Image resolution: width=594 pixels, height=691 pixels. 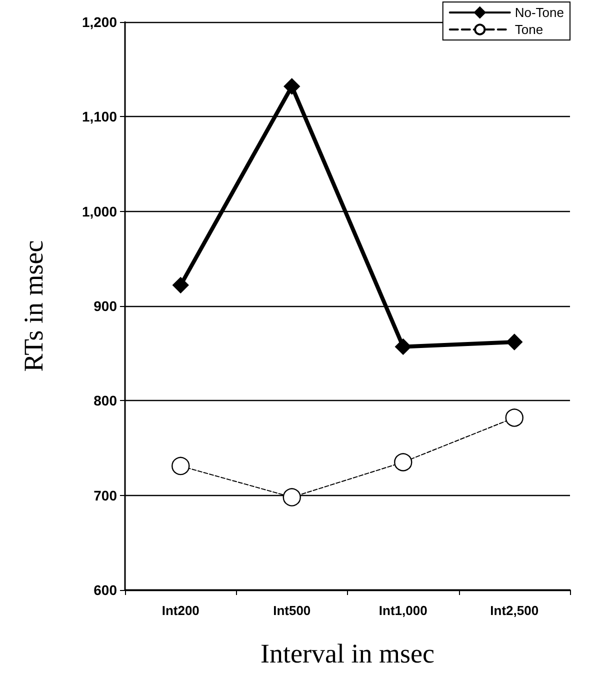 What do you see at coordinates (529, 29) in the screenshot?
I see `legend-label: Tone` at bounding box center [529, 29].